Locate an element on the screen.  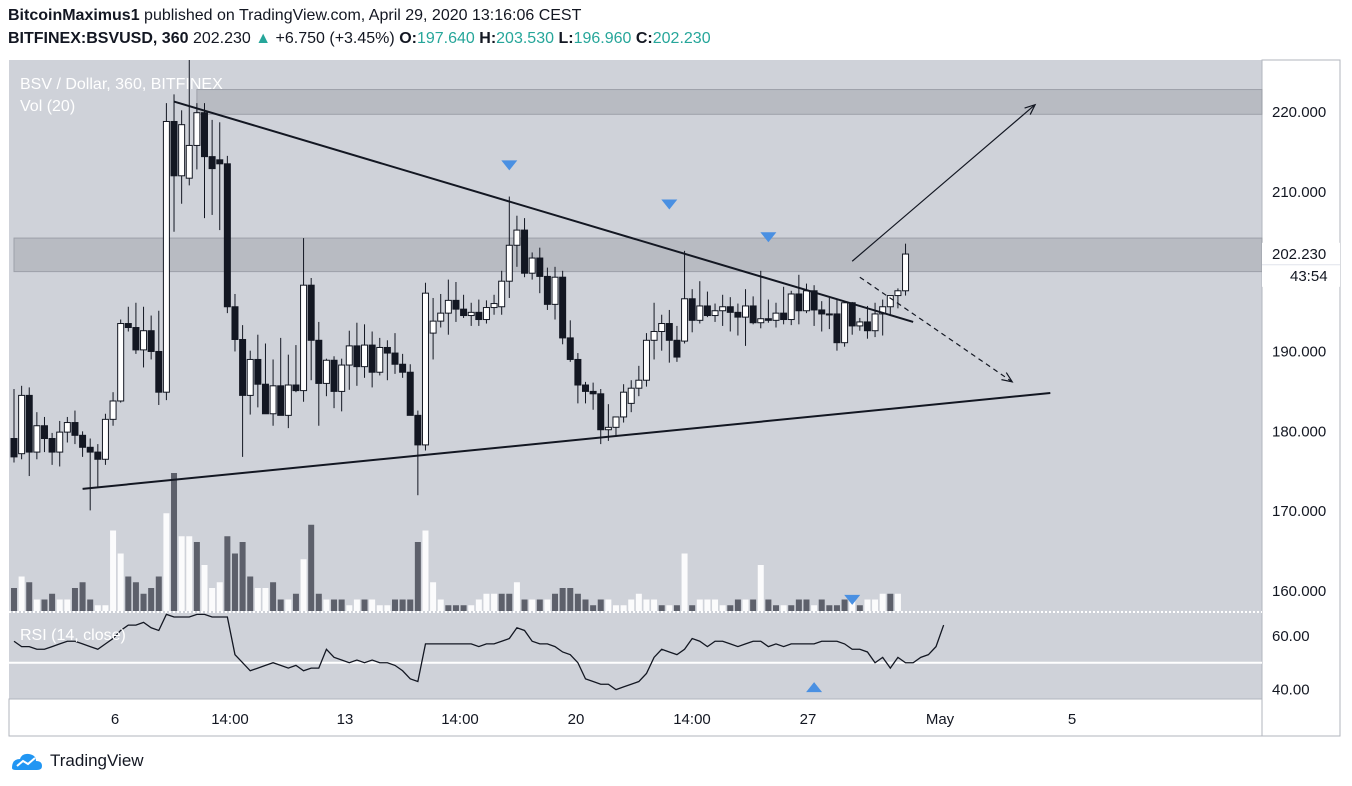
arrowhead-down-icon is located at coordinates (1007, 377).